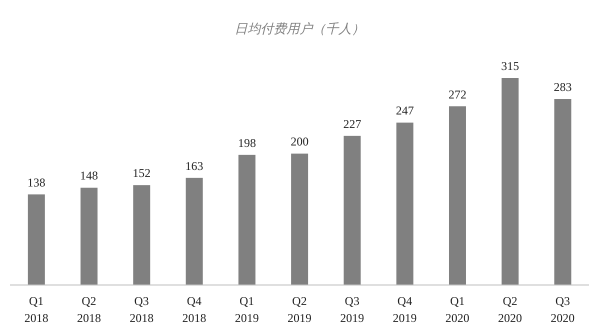  What do you see at coordinates (89, 175) in the screenshot?
I see `data-label: 148` at bounding box center [89, 175].